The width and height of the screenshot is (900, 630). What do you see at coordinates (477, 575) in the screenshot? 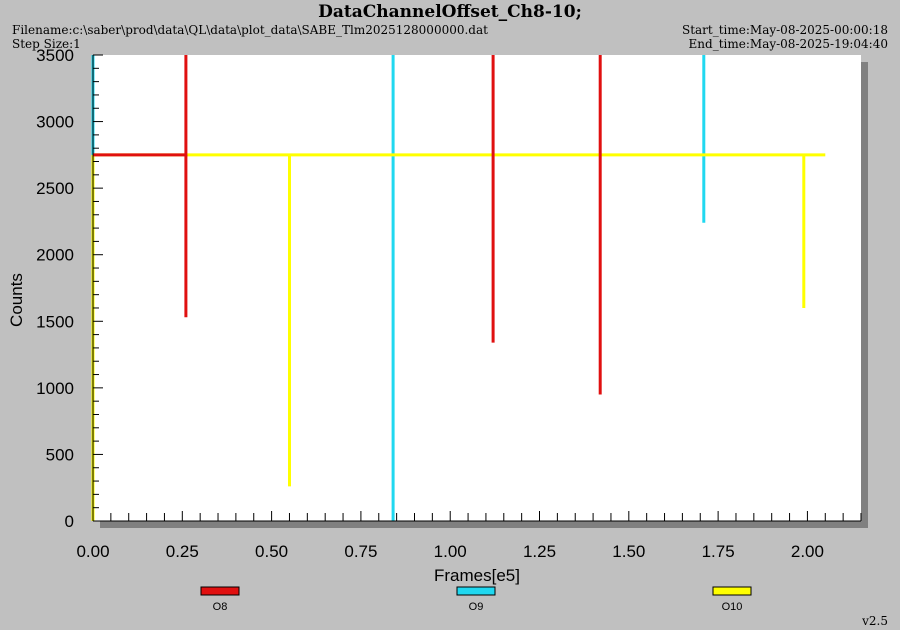
I see `x-axis-title: Frames[e5]` at bounding box center [477, 575].